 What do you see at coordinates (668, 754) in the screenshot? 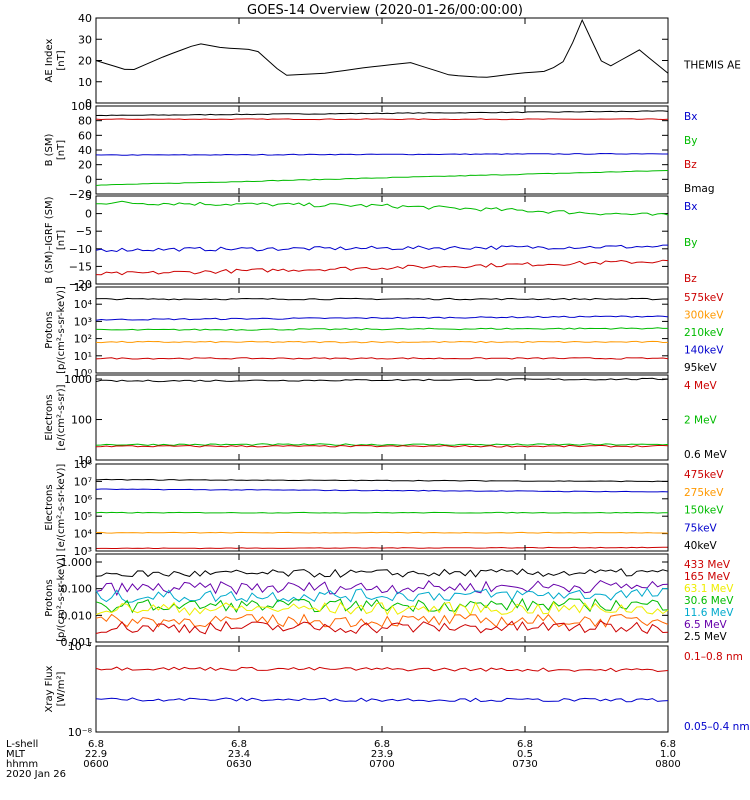
I see `x-tick-label: 1.0` at bounding box center [668, 754].